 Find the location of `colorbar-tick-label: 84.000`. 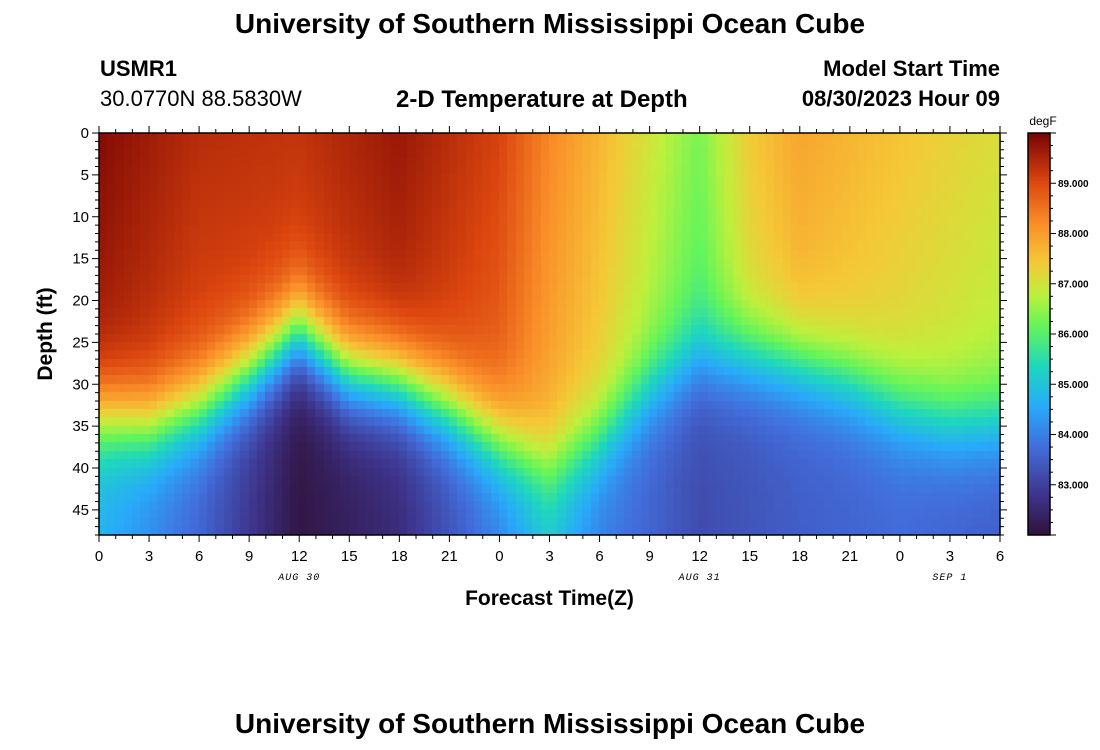

colorbar-tick-label: 84.000 is located at coordinates (1073, 435).